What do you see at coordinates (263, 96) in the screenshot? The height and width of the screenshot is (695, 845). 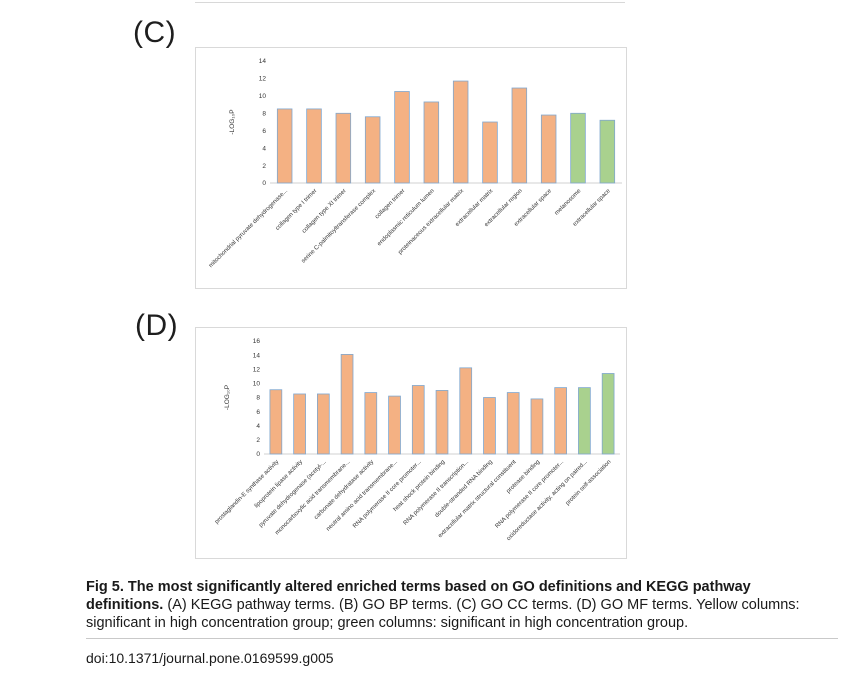 I see `chart-c-y-tick-label: 10` at bounding box center [263, 96].